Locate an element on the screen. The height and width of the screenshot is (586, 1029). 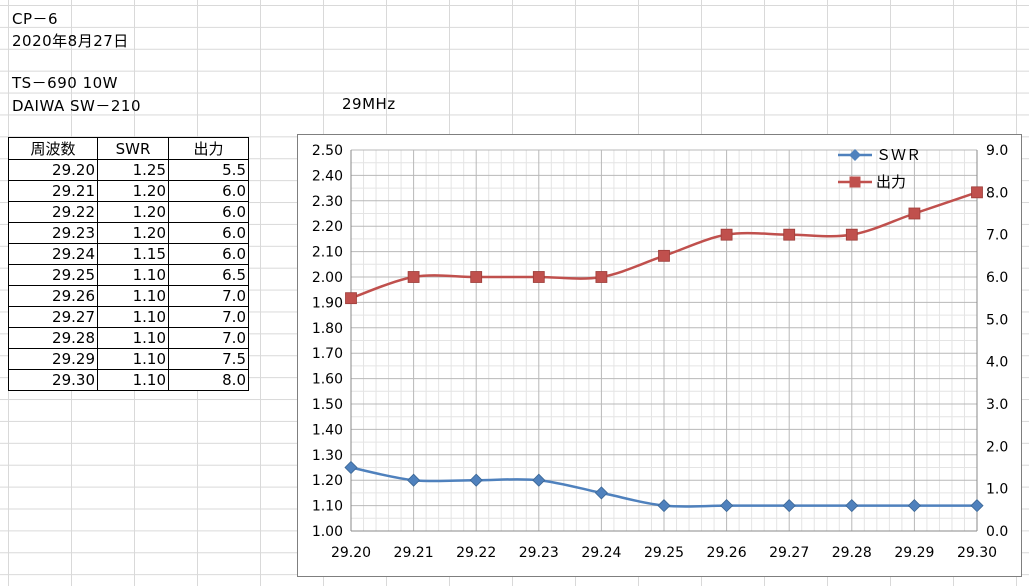
table-cell: 29.23 is located at coordinates (53, 233).